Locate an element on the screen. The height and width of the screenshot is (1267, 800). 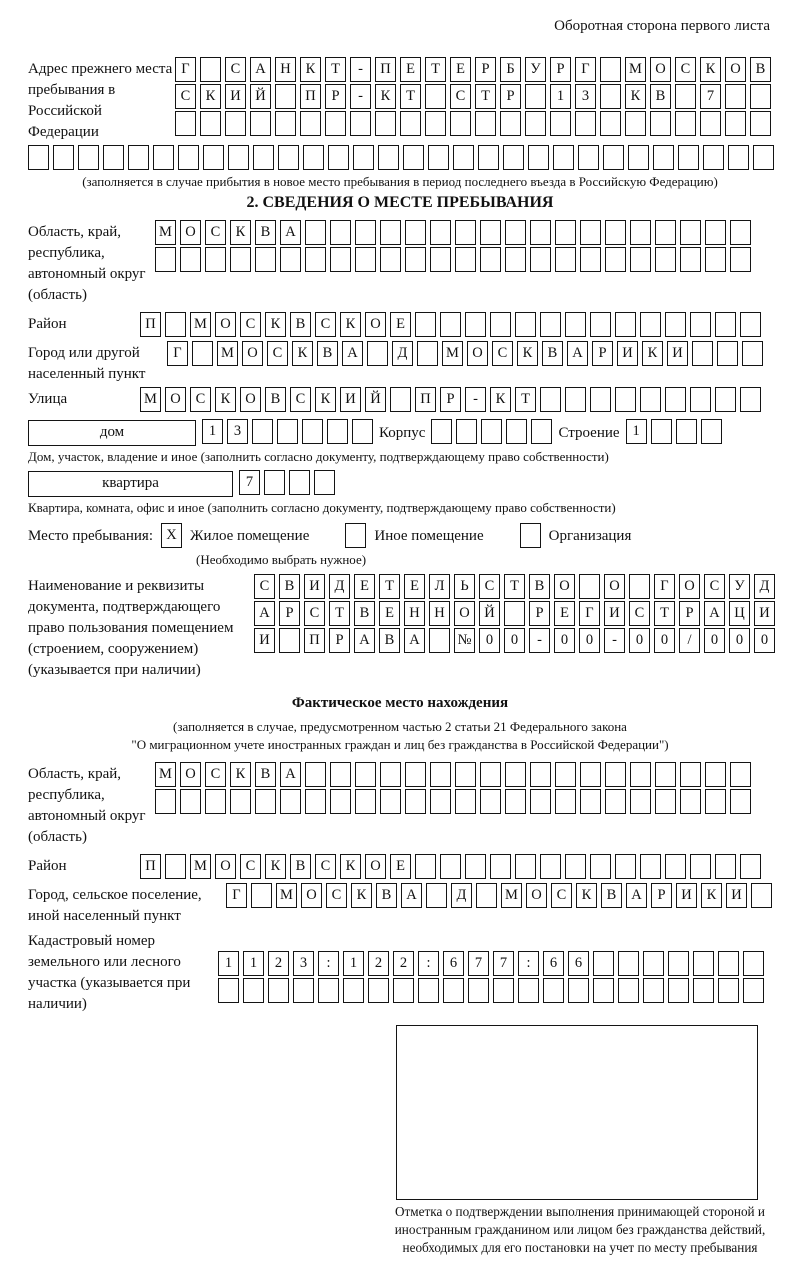
char-cell: У is located at coordinates (535, 69).